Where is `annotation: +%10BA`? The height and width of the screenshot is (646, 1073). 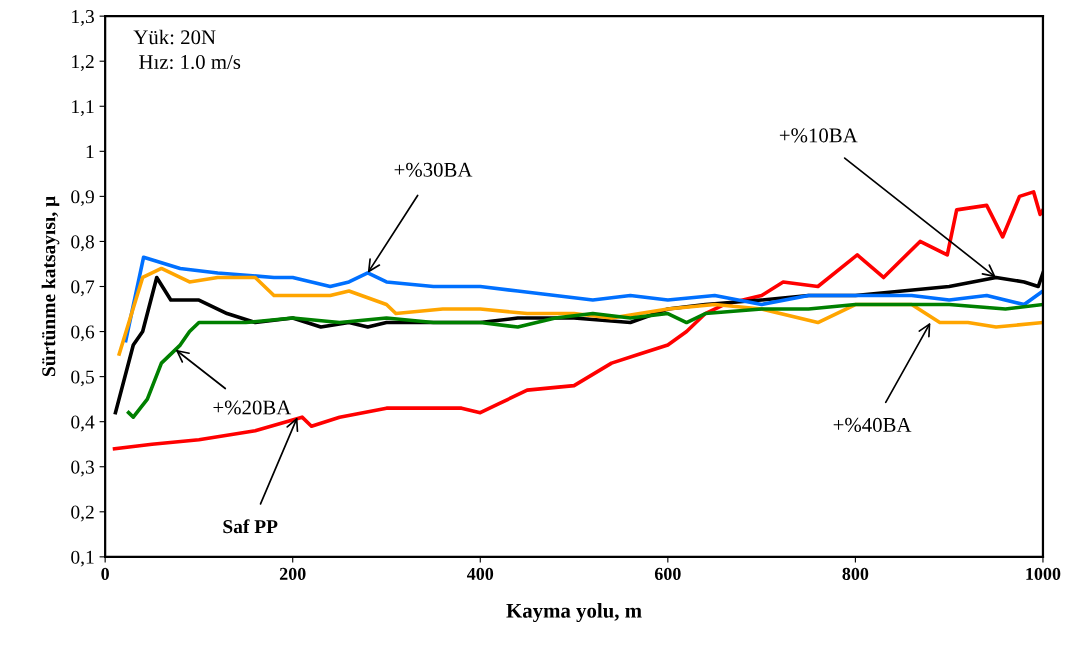 annotation: +%10BA is located at coordinates (818, 135).